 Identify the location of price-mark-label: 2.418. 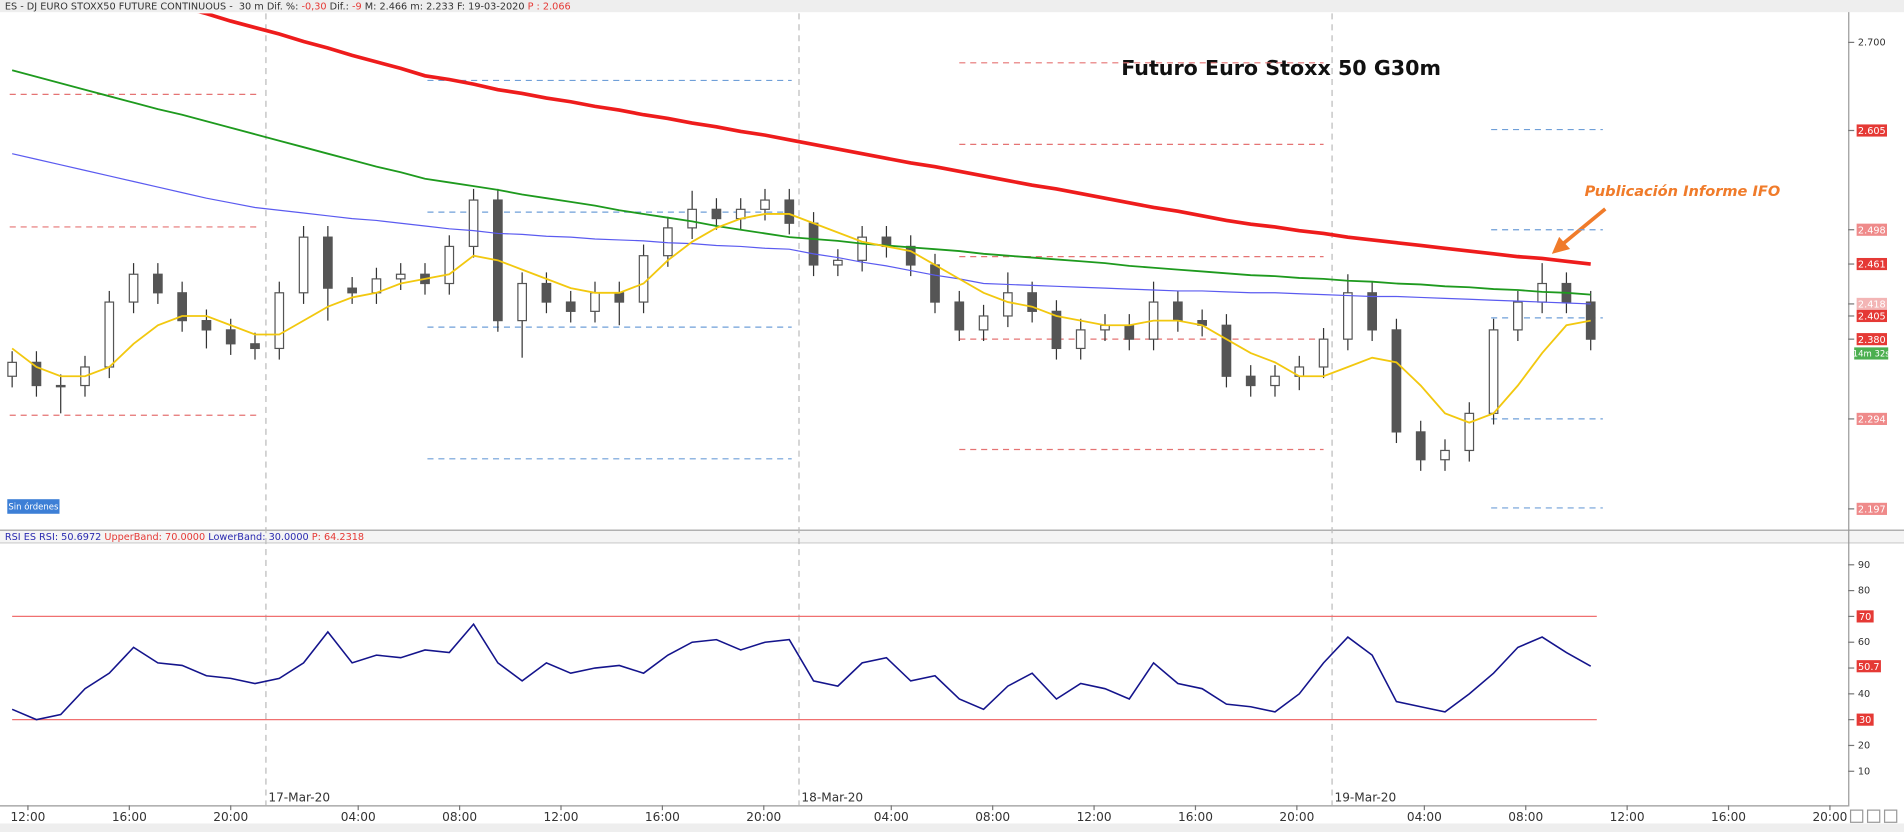
(1872, 305).